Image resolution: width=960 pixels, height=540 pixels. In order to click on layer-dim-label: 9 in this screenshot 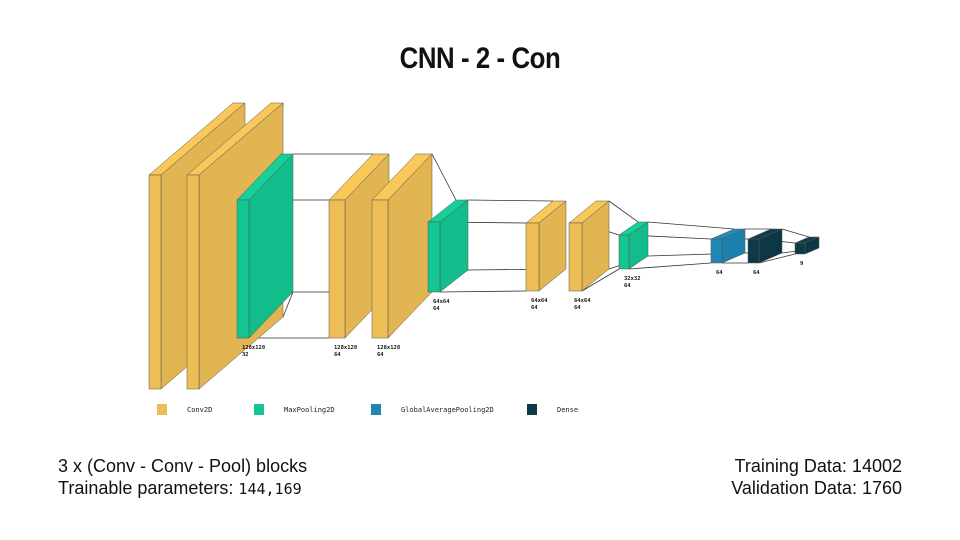, I will do `click(801, 264)`.